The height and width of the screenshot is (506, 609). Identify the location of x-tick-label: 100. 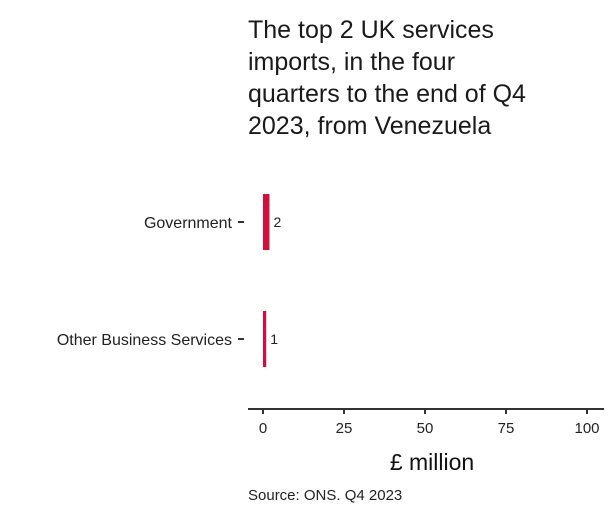
(586, 428).